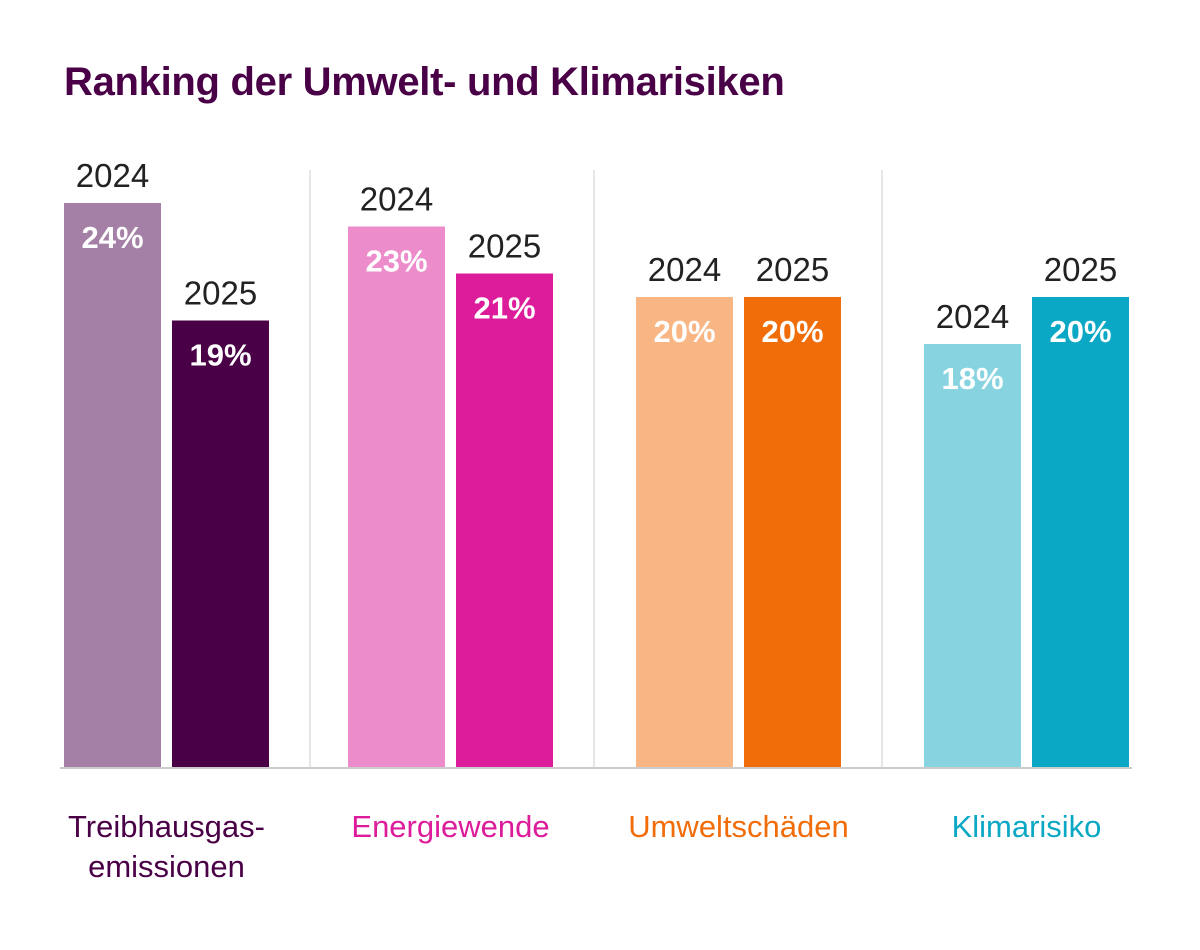 The height and width of the screenshot is (950, 1200). What do you see at coordinates (972, 378) in the screenshot?
I see `bar-value-label: 18%` at bounding box center [972, 378].